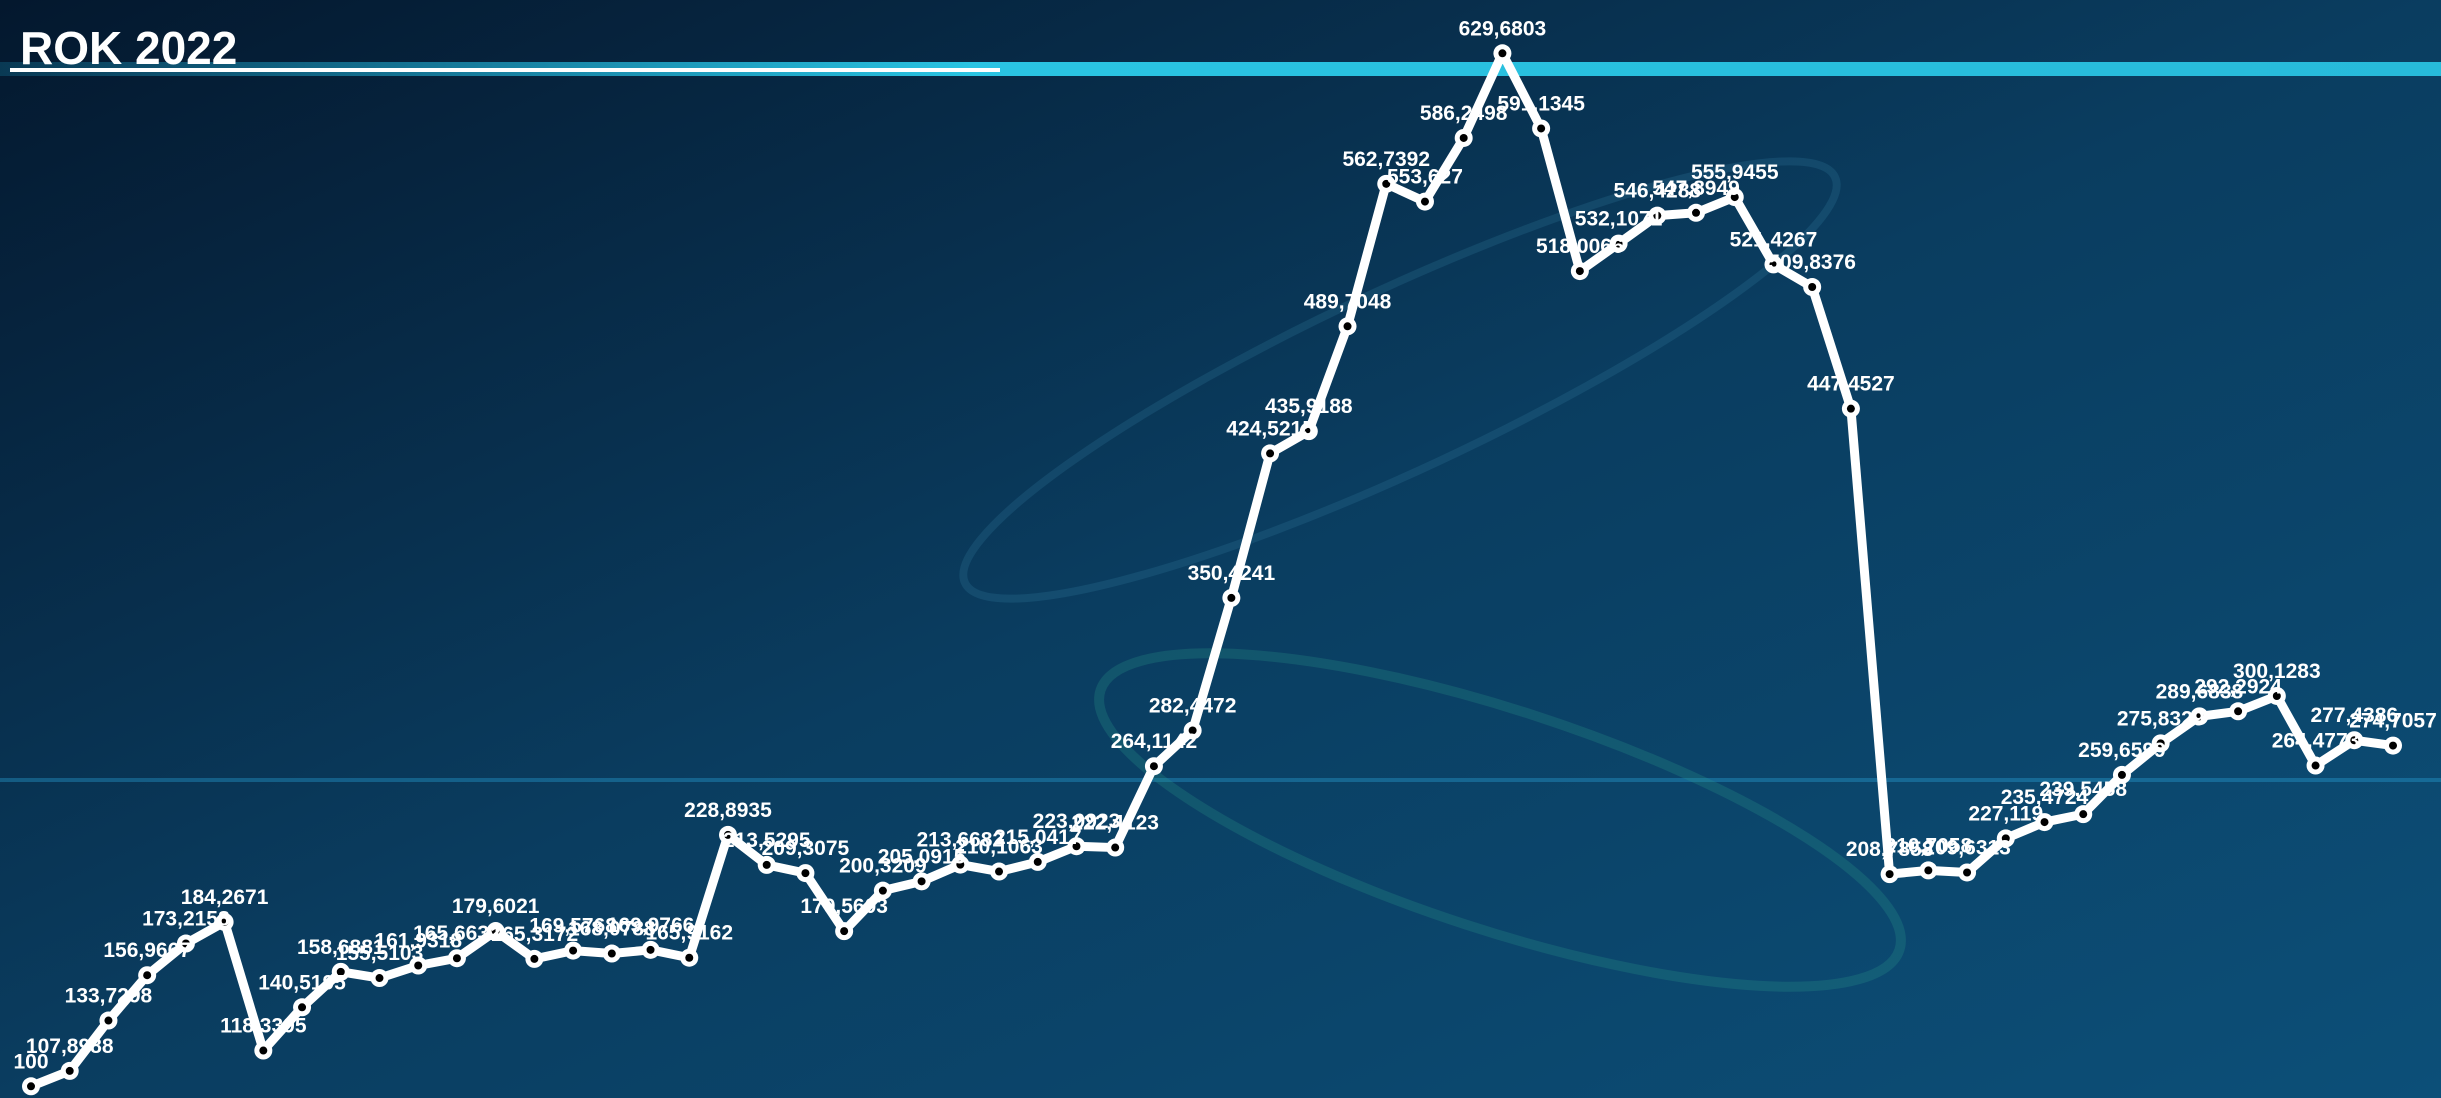  I want to click on data-label: 133,7298, so click(109, 996).